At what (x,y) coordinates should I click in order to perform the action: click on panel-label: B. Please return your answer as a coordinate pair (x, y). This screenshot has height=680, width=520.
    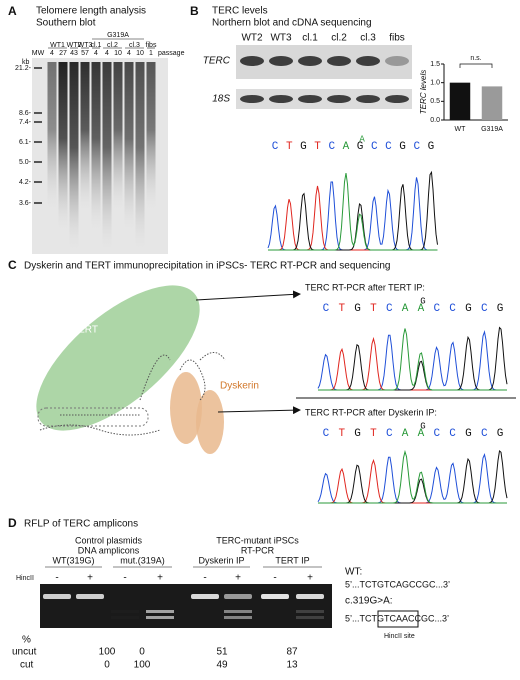
    Looking at the image, I should click on (194, 11).